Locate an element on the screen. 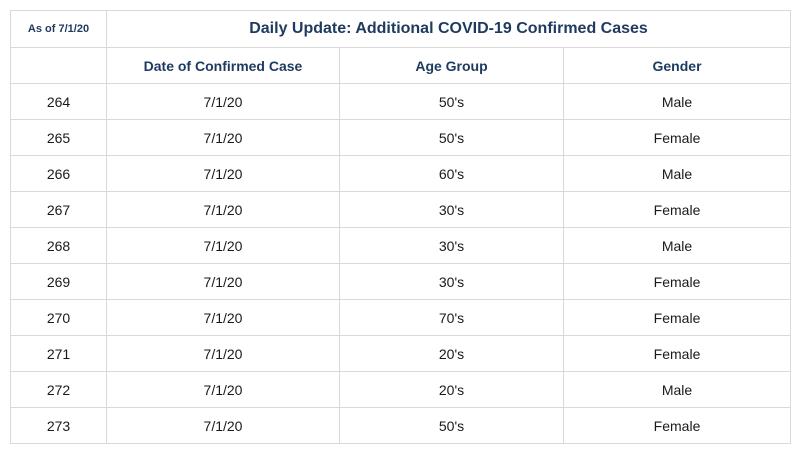  age-group-cell: 70's is located at coordinates (451, 317).